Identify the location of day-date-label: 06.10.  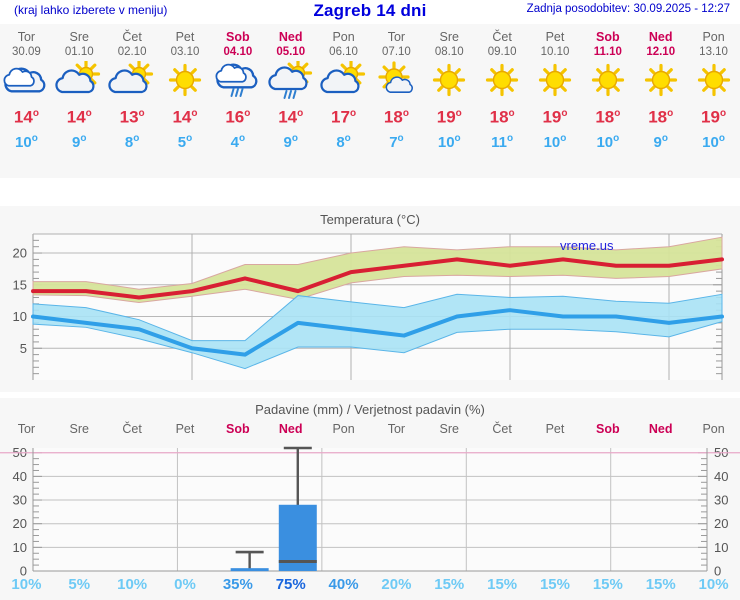
(343, 52).